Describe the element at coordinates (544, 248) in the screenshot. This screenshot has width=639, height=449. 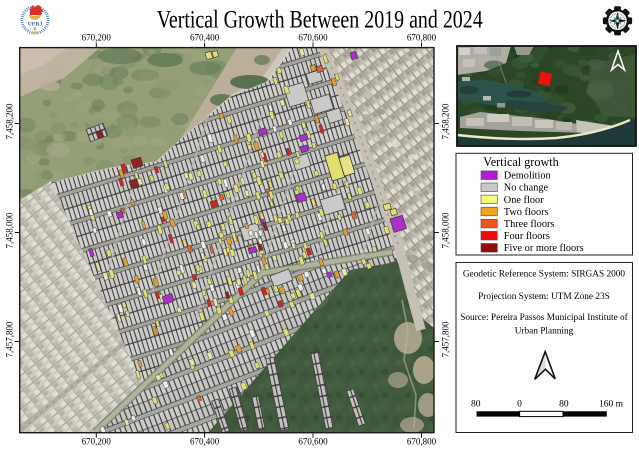
I see `svg-text: Five or more floors` at that location.